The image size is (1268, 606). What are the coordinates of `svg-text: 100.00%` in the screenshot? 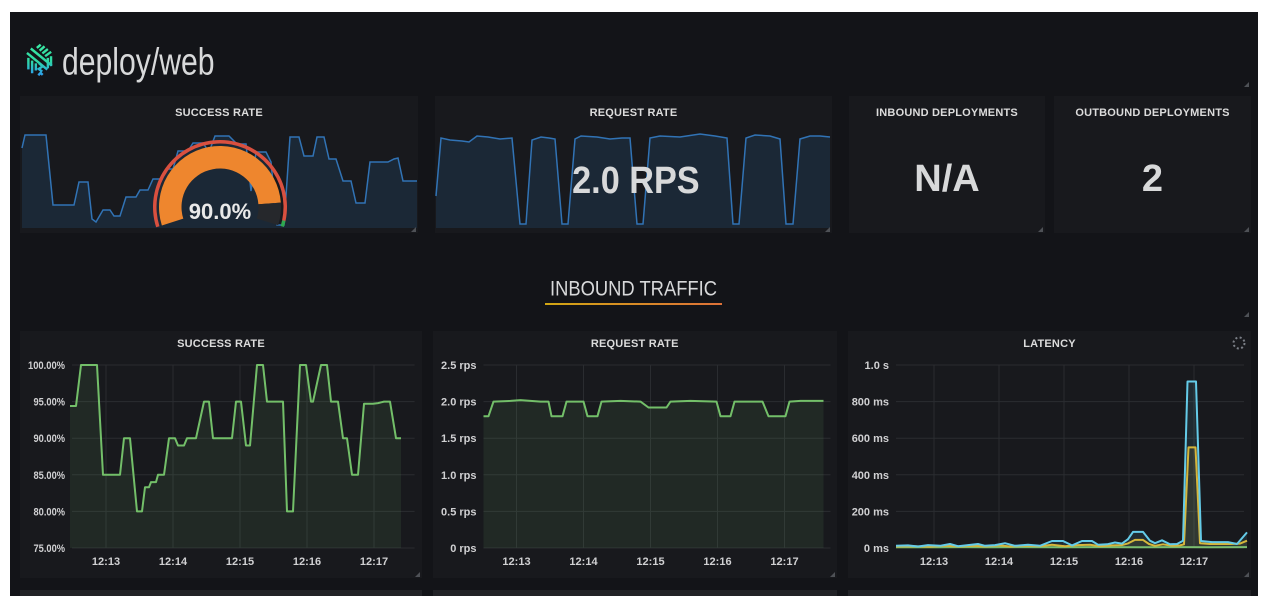 It's located at (46, 366).